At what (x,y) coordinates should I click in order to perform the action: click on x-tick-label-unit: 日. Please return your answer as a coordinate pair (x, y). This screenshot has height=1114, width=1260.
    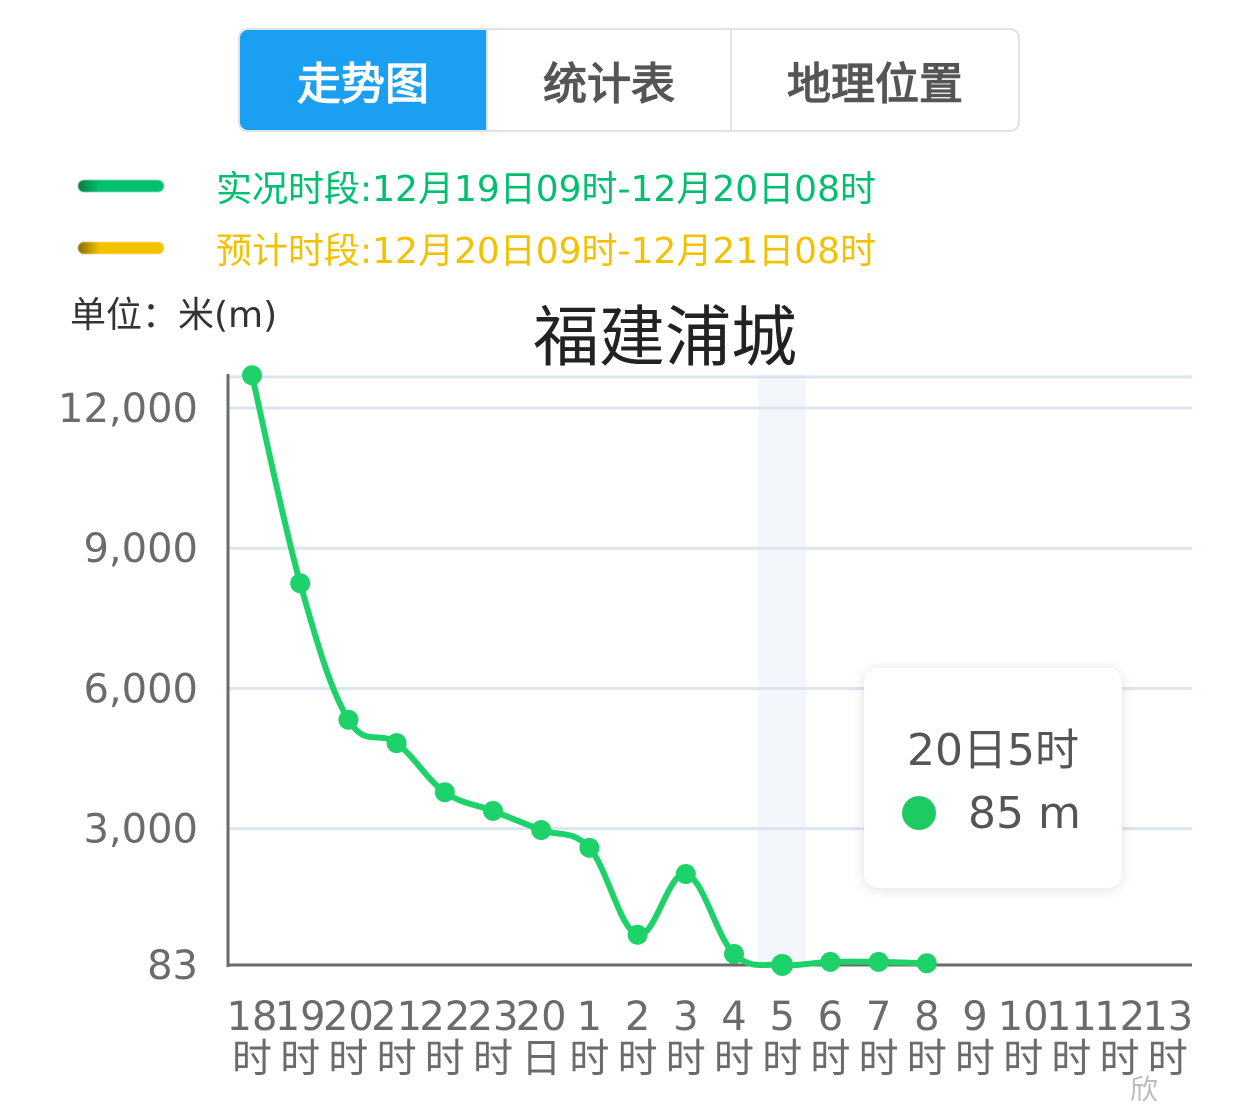
    Looking at the image, I should click on (541, 1059).